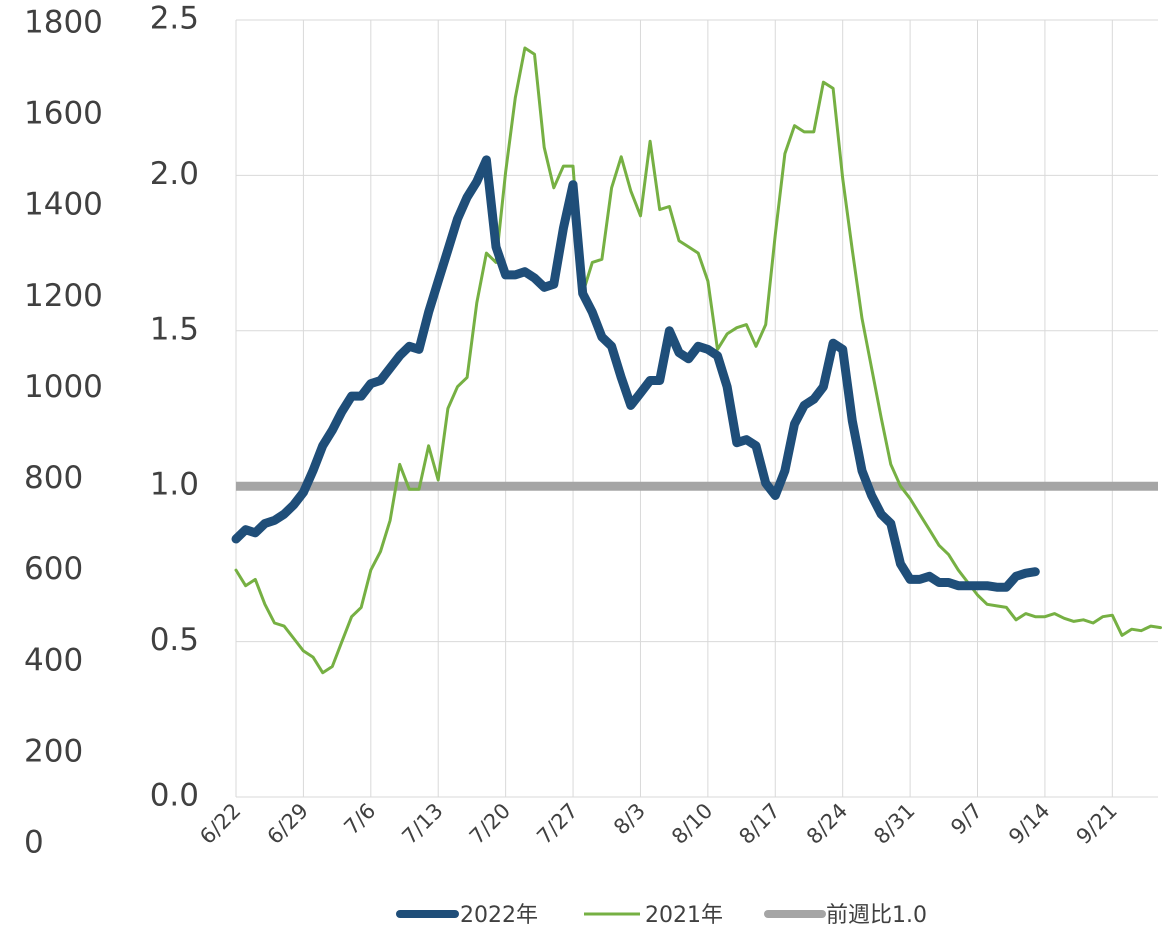 Image resolution: width=1165 pixels, height=933 pixels. What do you see at coordinates (63, 23) in the screenshot?
I see `left-tick-label: 1800` at bounding box center [63, 23].